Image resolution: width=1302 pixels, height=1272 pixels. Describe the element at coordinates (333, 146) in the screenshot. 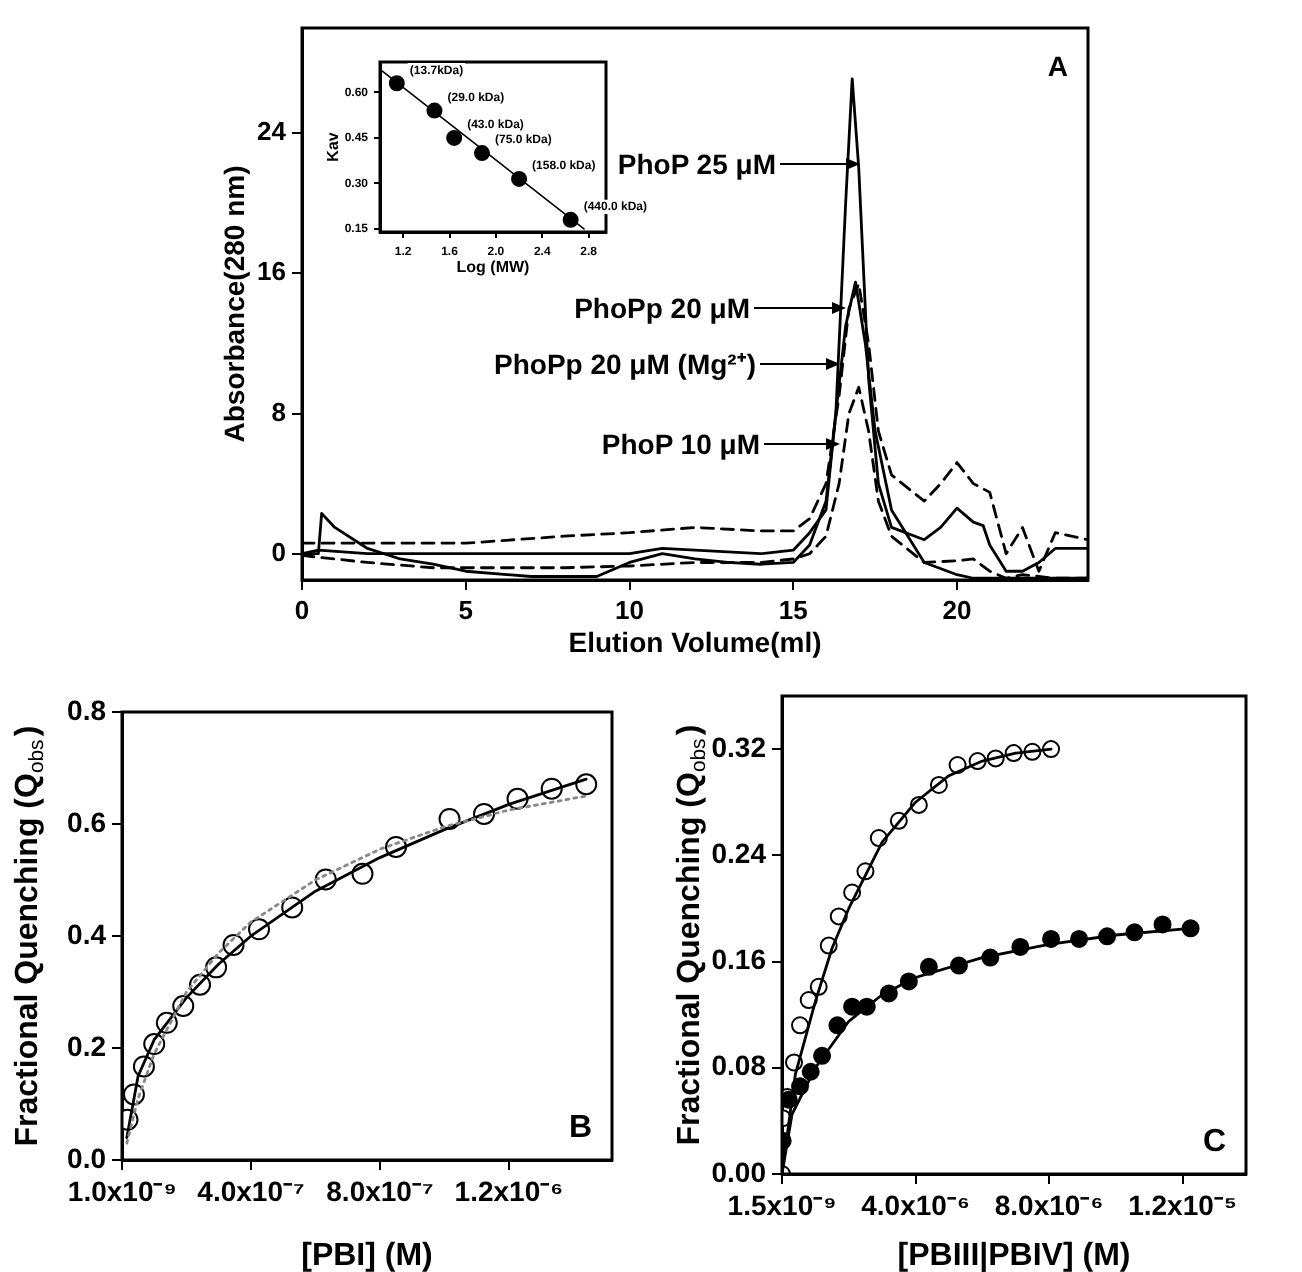

I see `y-axis-title: Kav` at that location.